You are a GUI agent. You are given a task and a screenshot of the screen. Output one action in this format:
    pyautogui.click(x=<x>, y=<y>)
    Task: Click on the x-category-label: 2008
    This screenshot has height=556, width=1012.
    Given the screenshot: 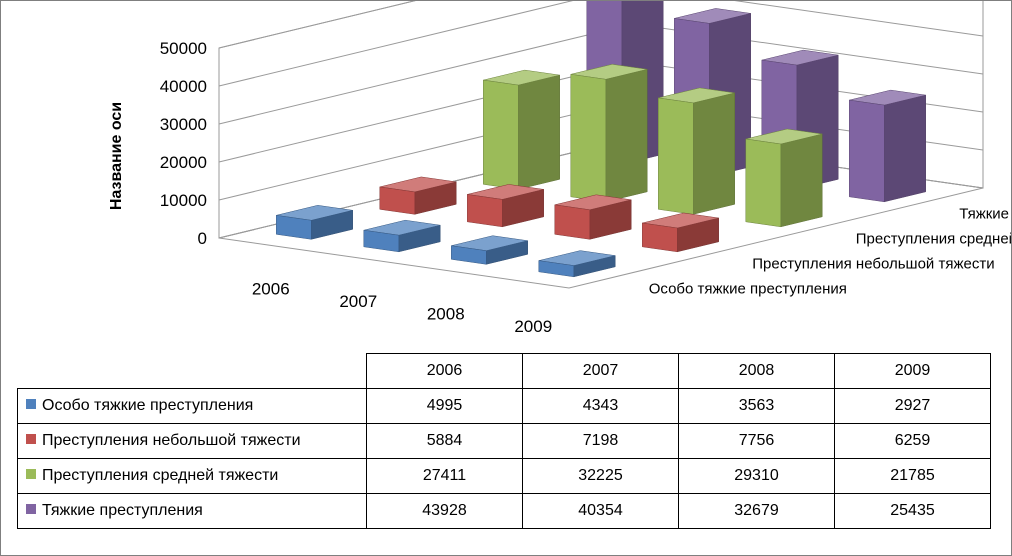 What is the action you would take?
    pyautogui.click(x=446, y=313)
    